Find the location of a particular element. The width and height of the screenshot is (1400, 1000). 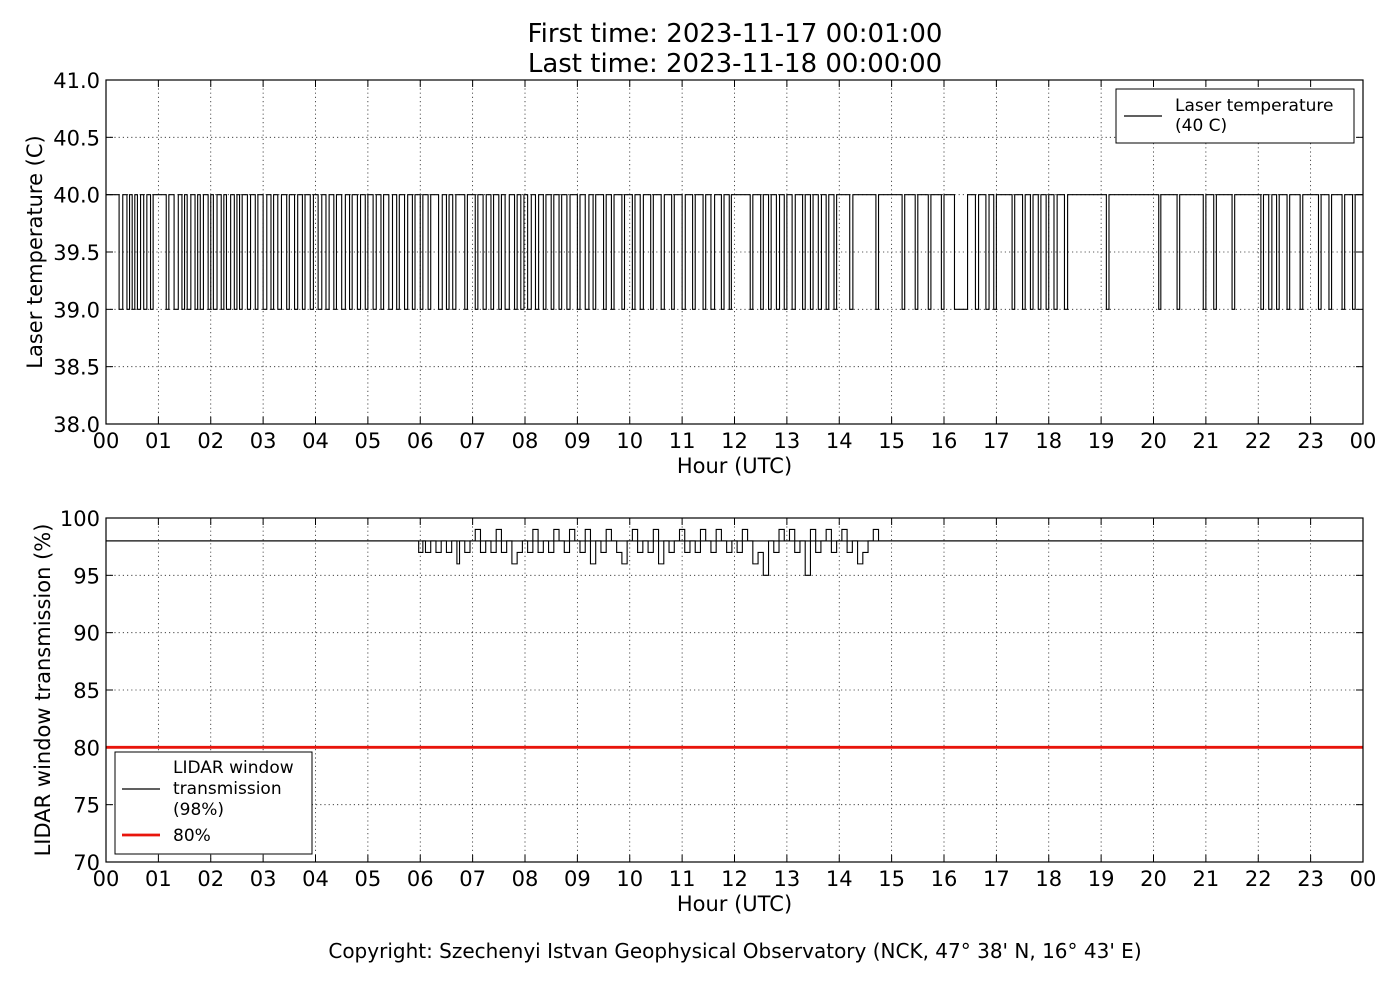

legend-label: 80% is located at coordinates (192, 836).